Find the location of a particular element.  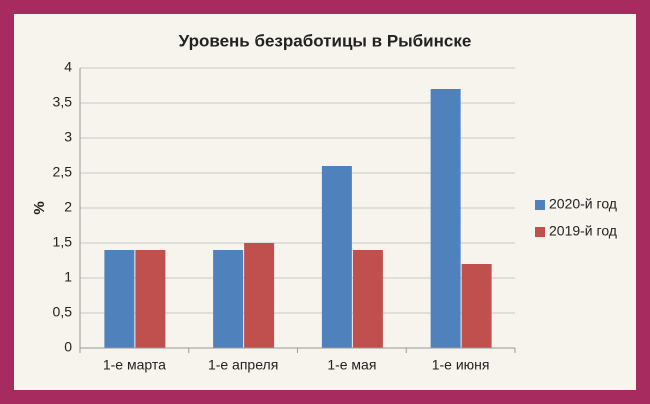

y-tick-label: 2 is located at coordinates (68, 207).